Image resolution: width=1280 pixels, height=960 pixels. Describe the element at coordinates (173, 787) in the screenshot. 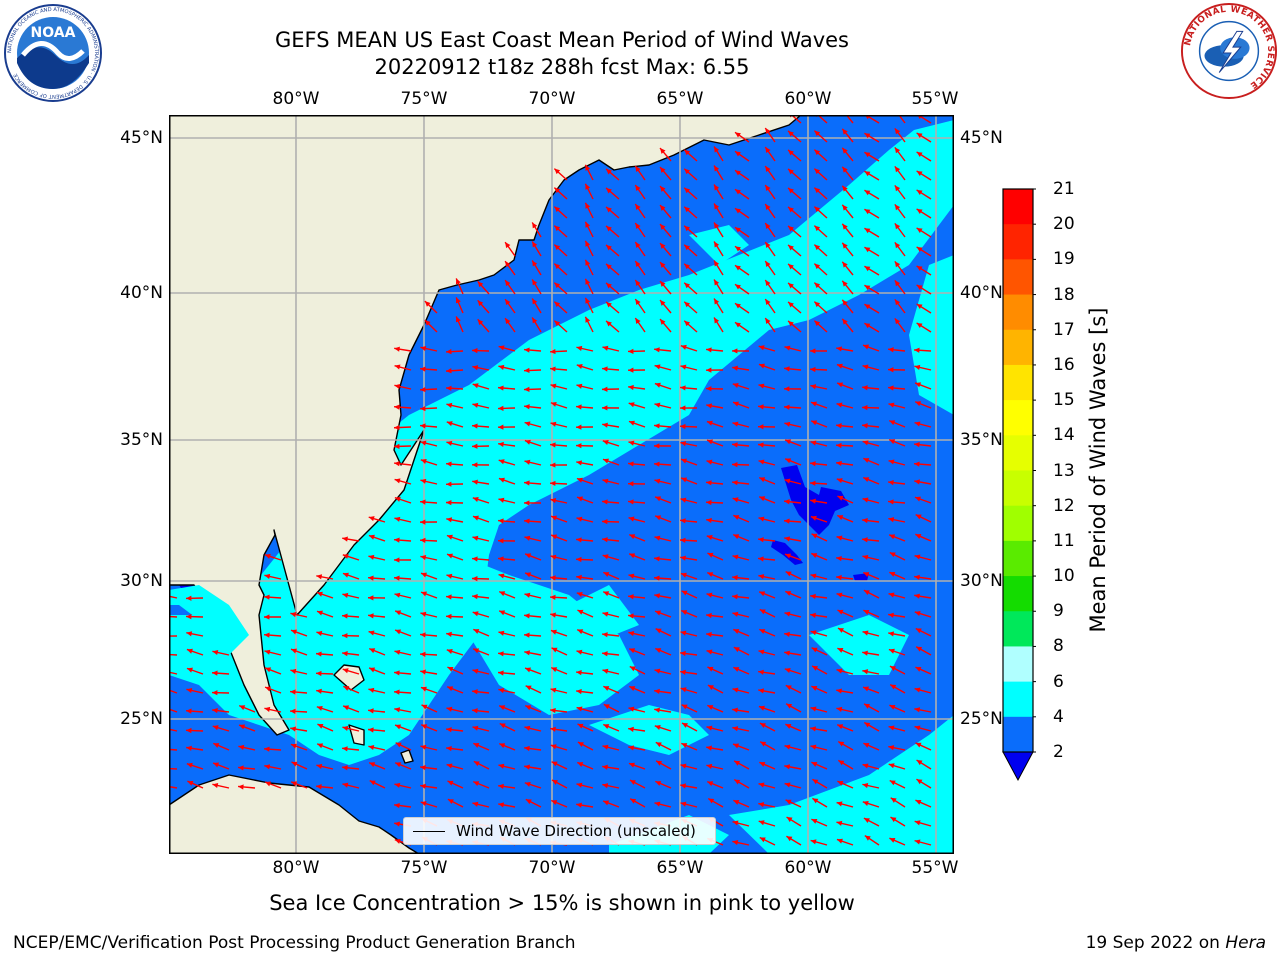

I see `wind-wave-arrow` at that location.